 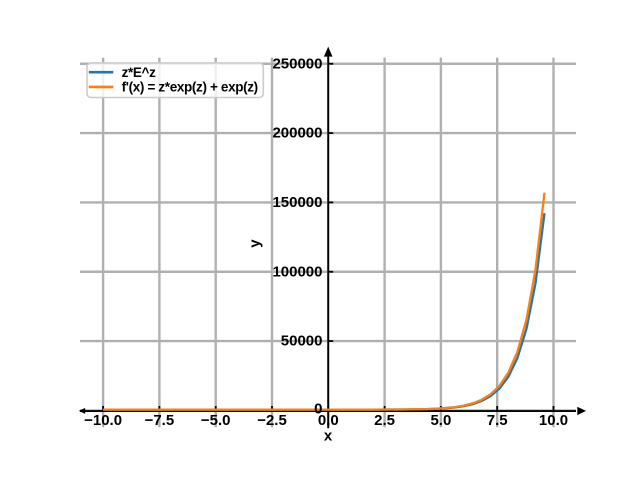 What do you see at coordinates (553, 420) in the screenshot?
I see `svg-text: 10.0` at bounding box center [553, 420].